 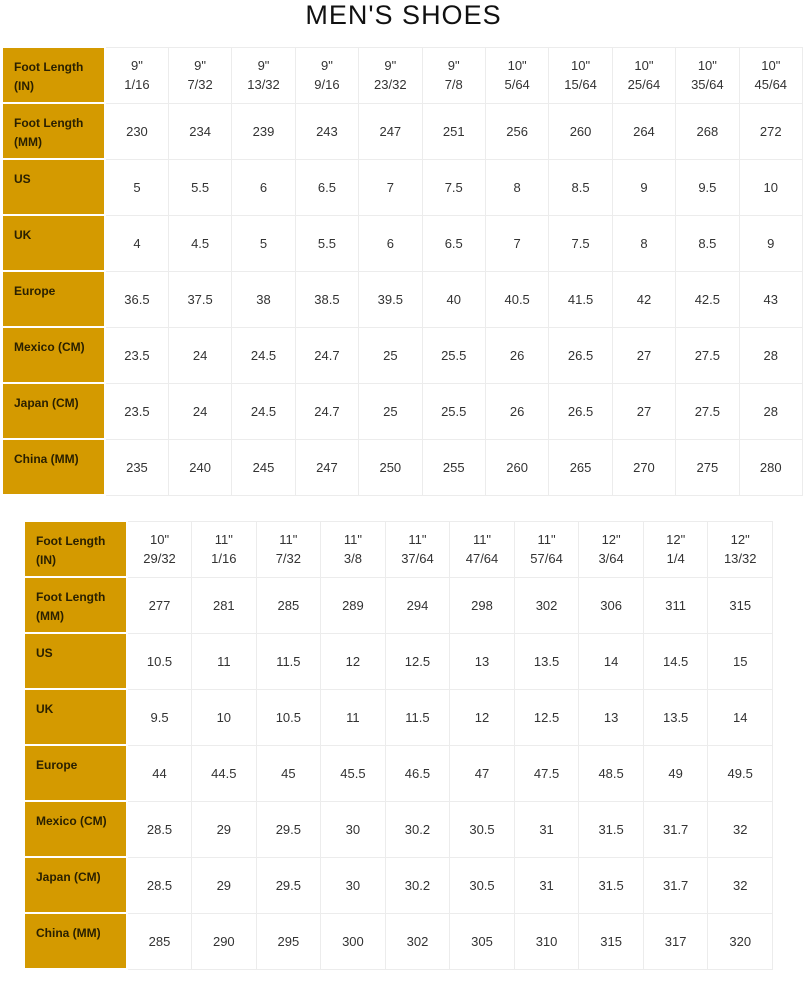 I want to click on size-cell: 10, so click(x=224, y=717).